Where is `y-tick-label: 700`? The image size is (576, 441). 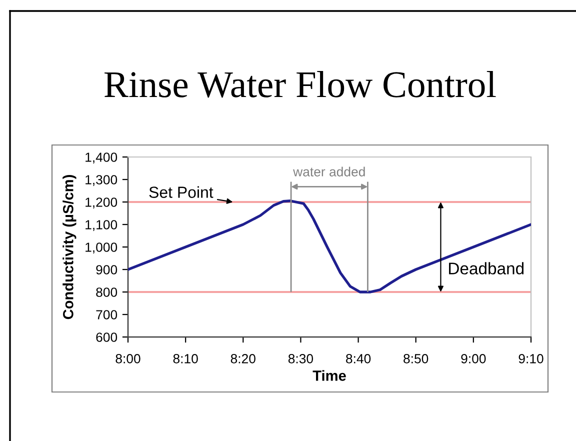 y-tick-label: 700 is located at coordinates (107, 315).